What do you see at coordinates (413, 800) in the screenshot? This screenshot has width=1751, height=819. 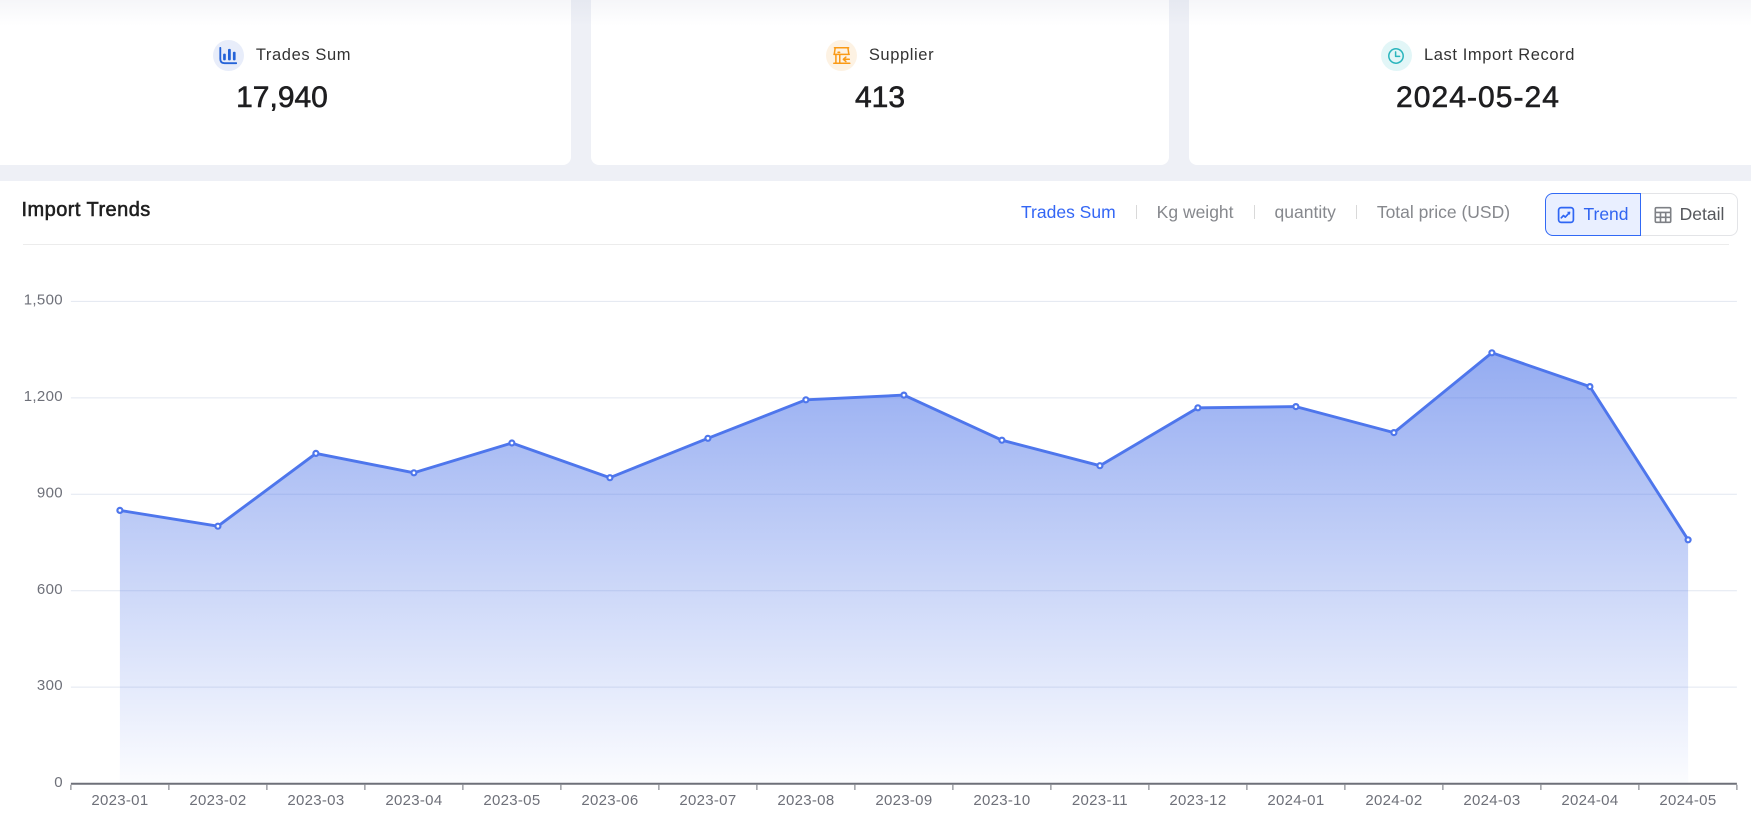 I see `svg-text: 2023-04` at bounding box center [413, 800].